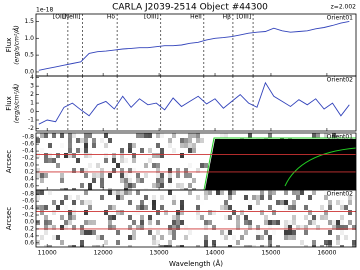 The width and height of the screenshot is (360, 270). I want to click on title: CARLA J2039-2514 Object #44300, so click(190, 8).